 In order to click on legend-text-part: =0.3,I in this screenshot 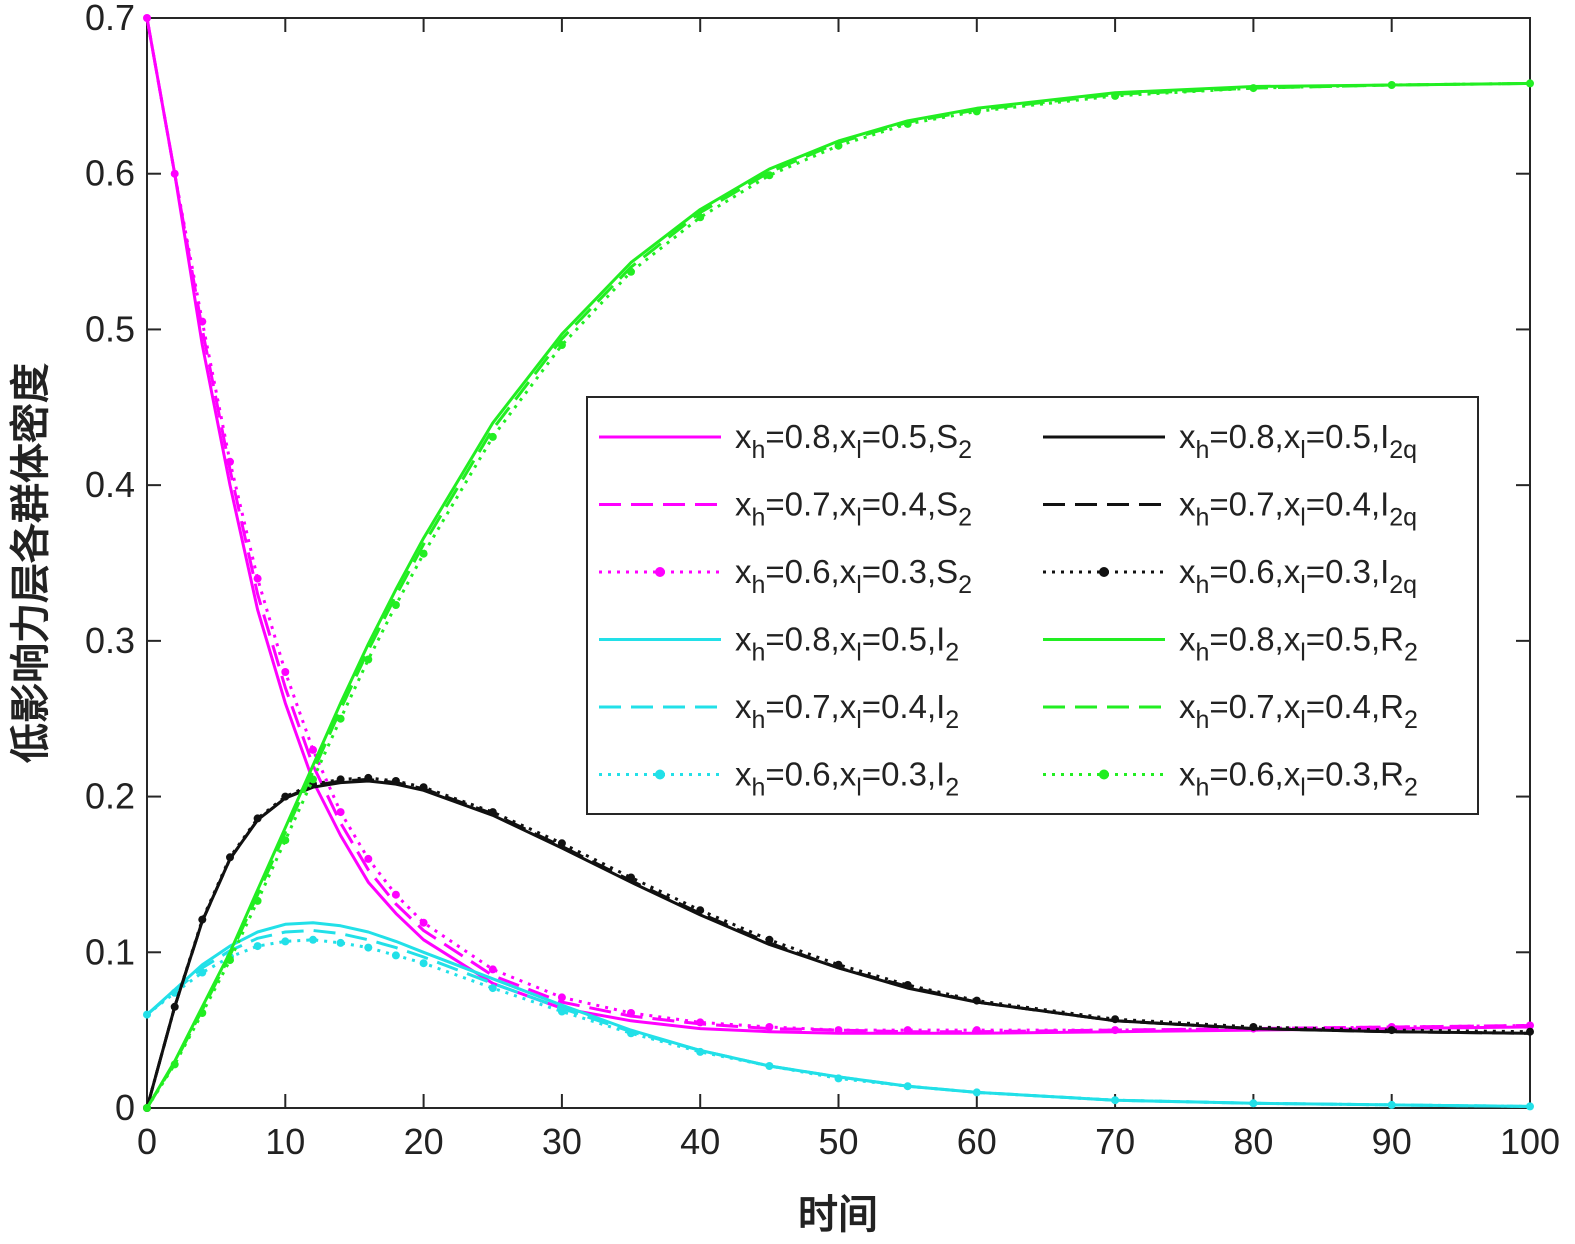, I will do `click(1347, 571)`.